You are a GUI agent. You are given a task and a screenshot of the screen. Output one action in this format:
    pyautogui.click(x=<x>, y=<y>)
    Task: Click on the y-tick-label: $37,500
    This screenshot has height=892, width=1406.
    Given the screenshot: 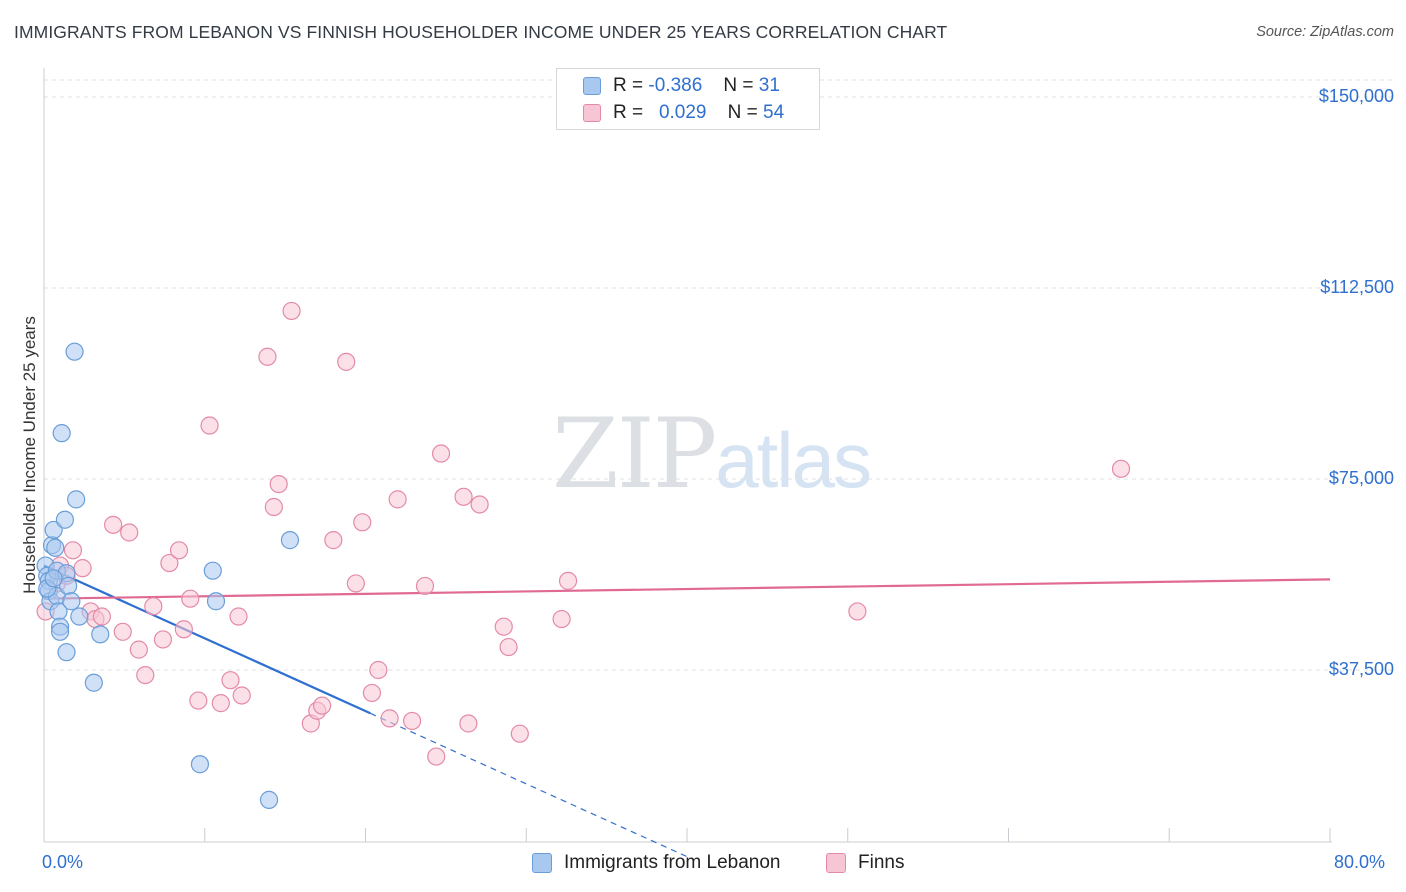 What is the action you would take?
    pyautogui.click(x=1361, y=669)
    